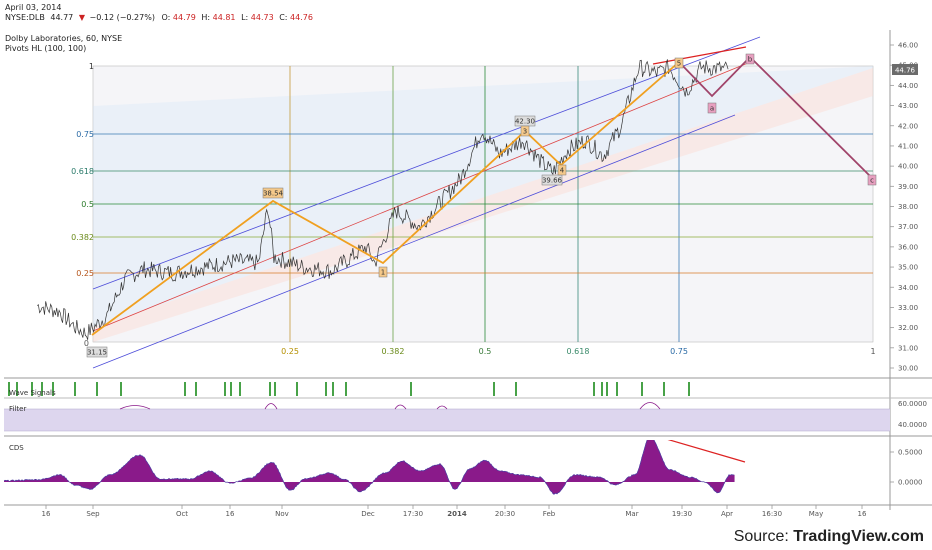 The image size is (932, 550). Describe the element at coordinates (61, 17) in the screenshot. I see `last-price: 44.77` at that location.